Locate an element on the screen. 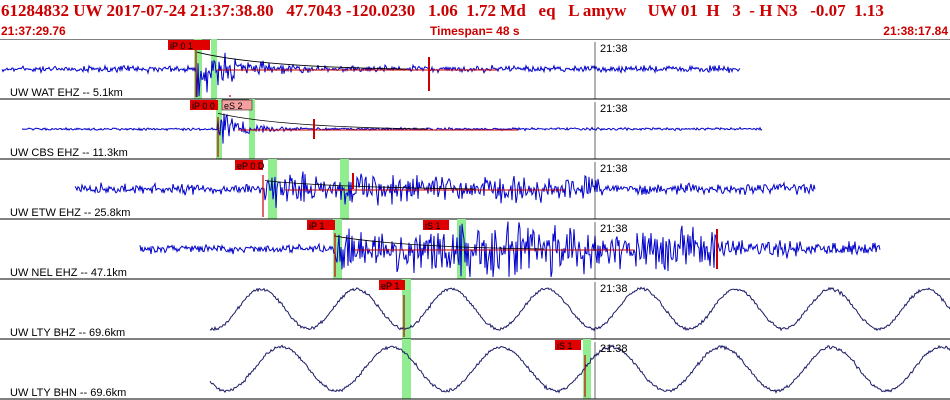 This screenshot has height=400, width=950. pick-flag: eP 0 D is located at coordinates (250, 165).